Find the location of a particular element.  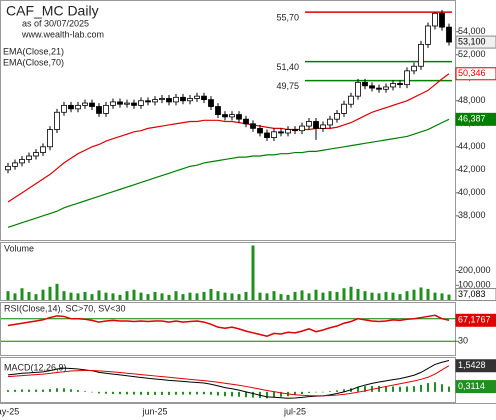

rsi-panel is located at coordinates (228, 329).